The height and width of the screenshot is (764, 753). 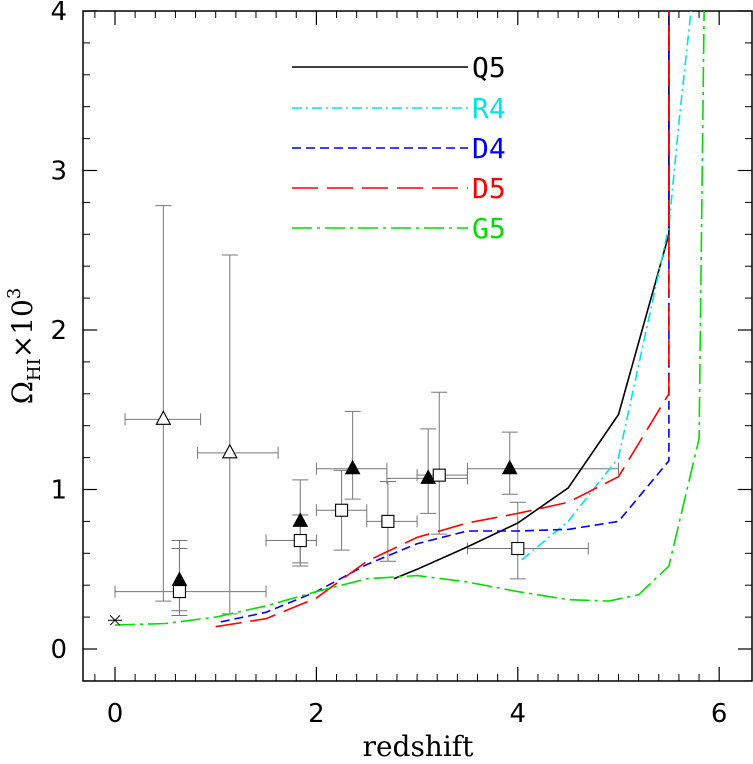 What do you see at coordinates (719, 714) in the screenshot?
I see `x-tick-label: 6` at bounding box center [719, 714].